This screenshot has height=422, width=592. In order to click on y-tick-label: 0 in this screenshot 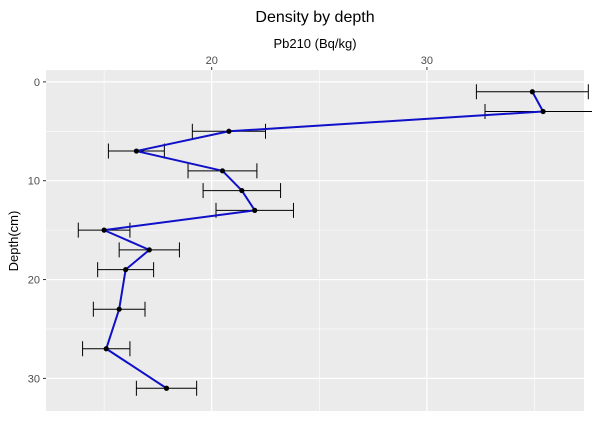, I will do `click(37, 83)`.